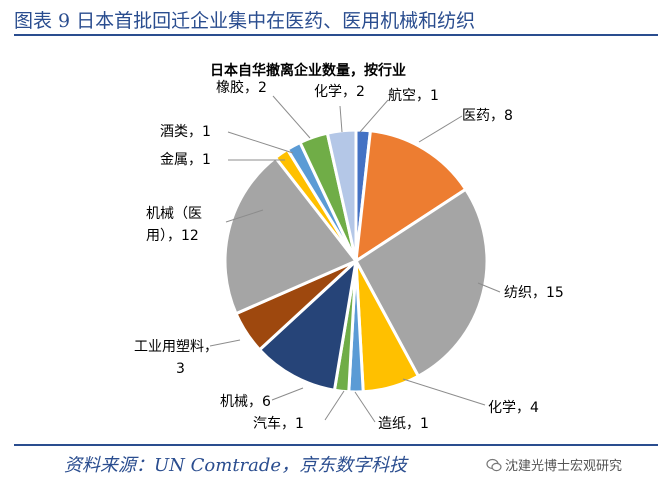 The width and height of the screenshot is (672, 489). Describe the element at coordinates (225, 343) in the screenshot. I see `leader-line-gongye` at that location.